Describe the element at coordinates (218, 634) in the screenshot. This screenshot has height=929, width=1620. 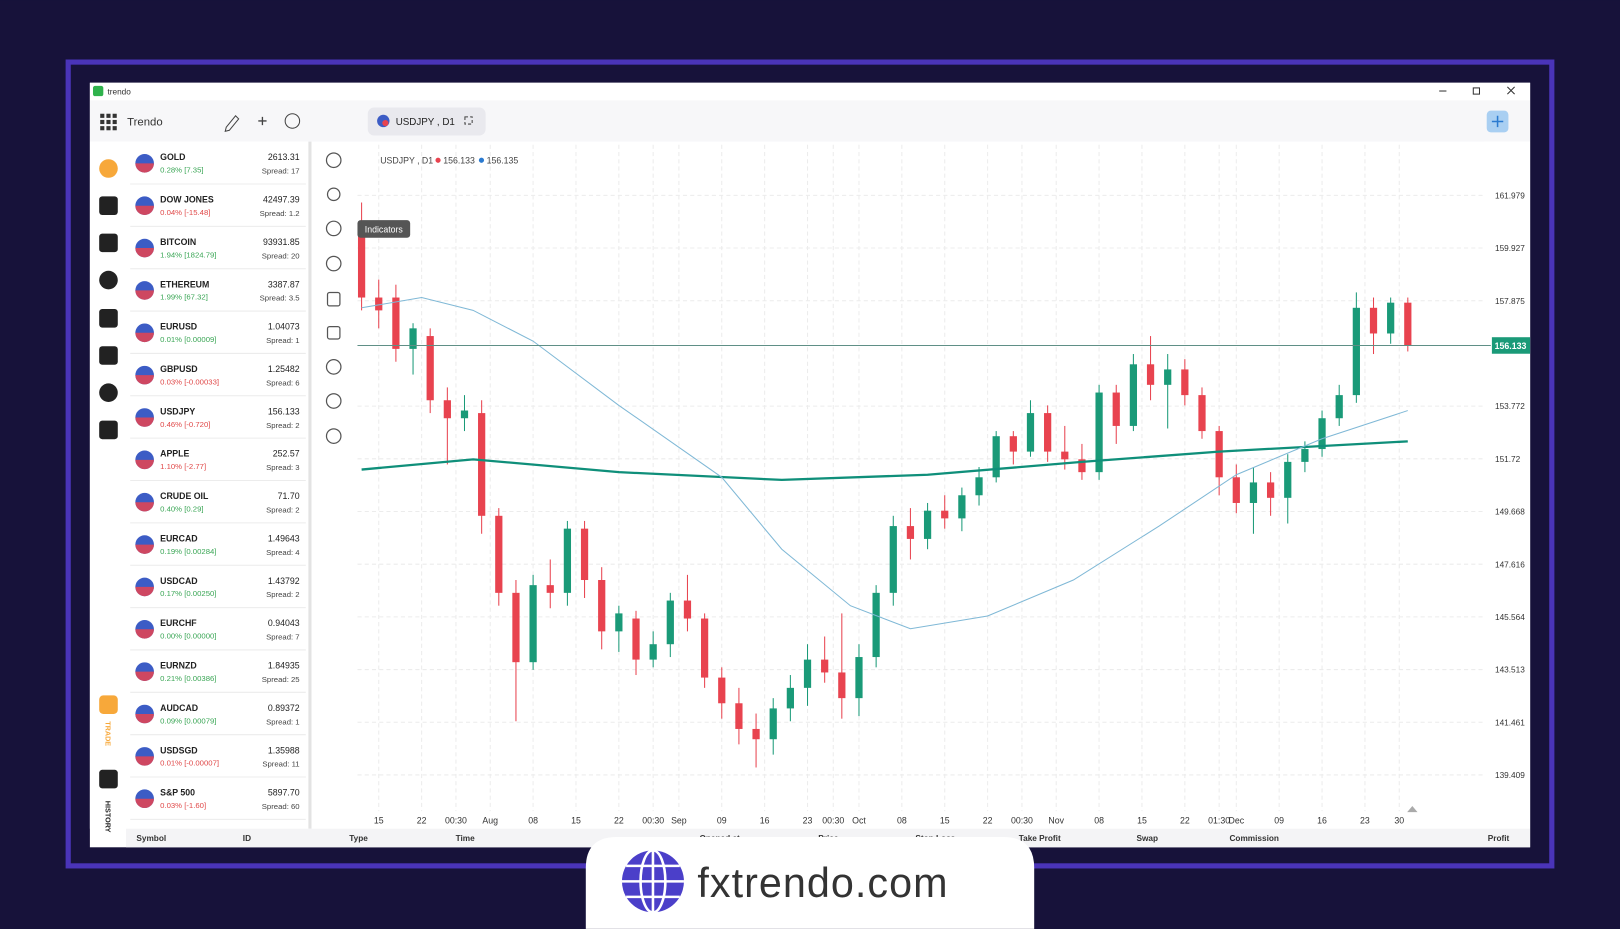
I see `watchlist-row: EURCHF 0.00% [0.00000] 0.94043 Spread: 7` at that location.